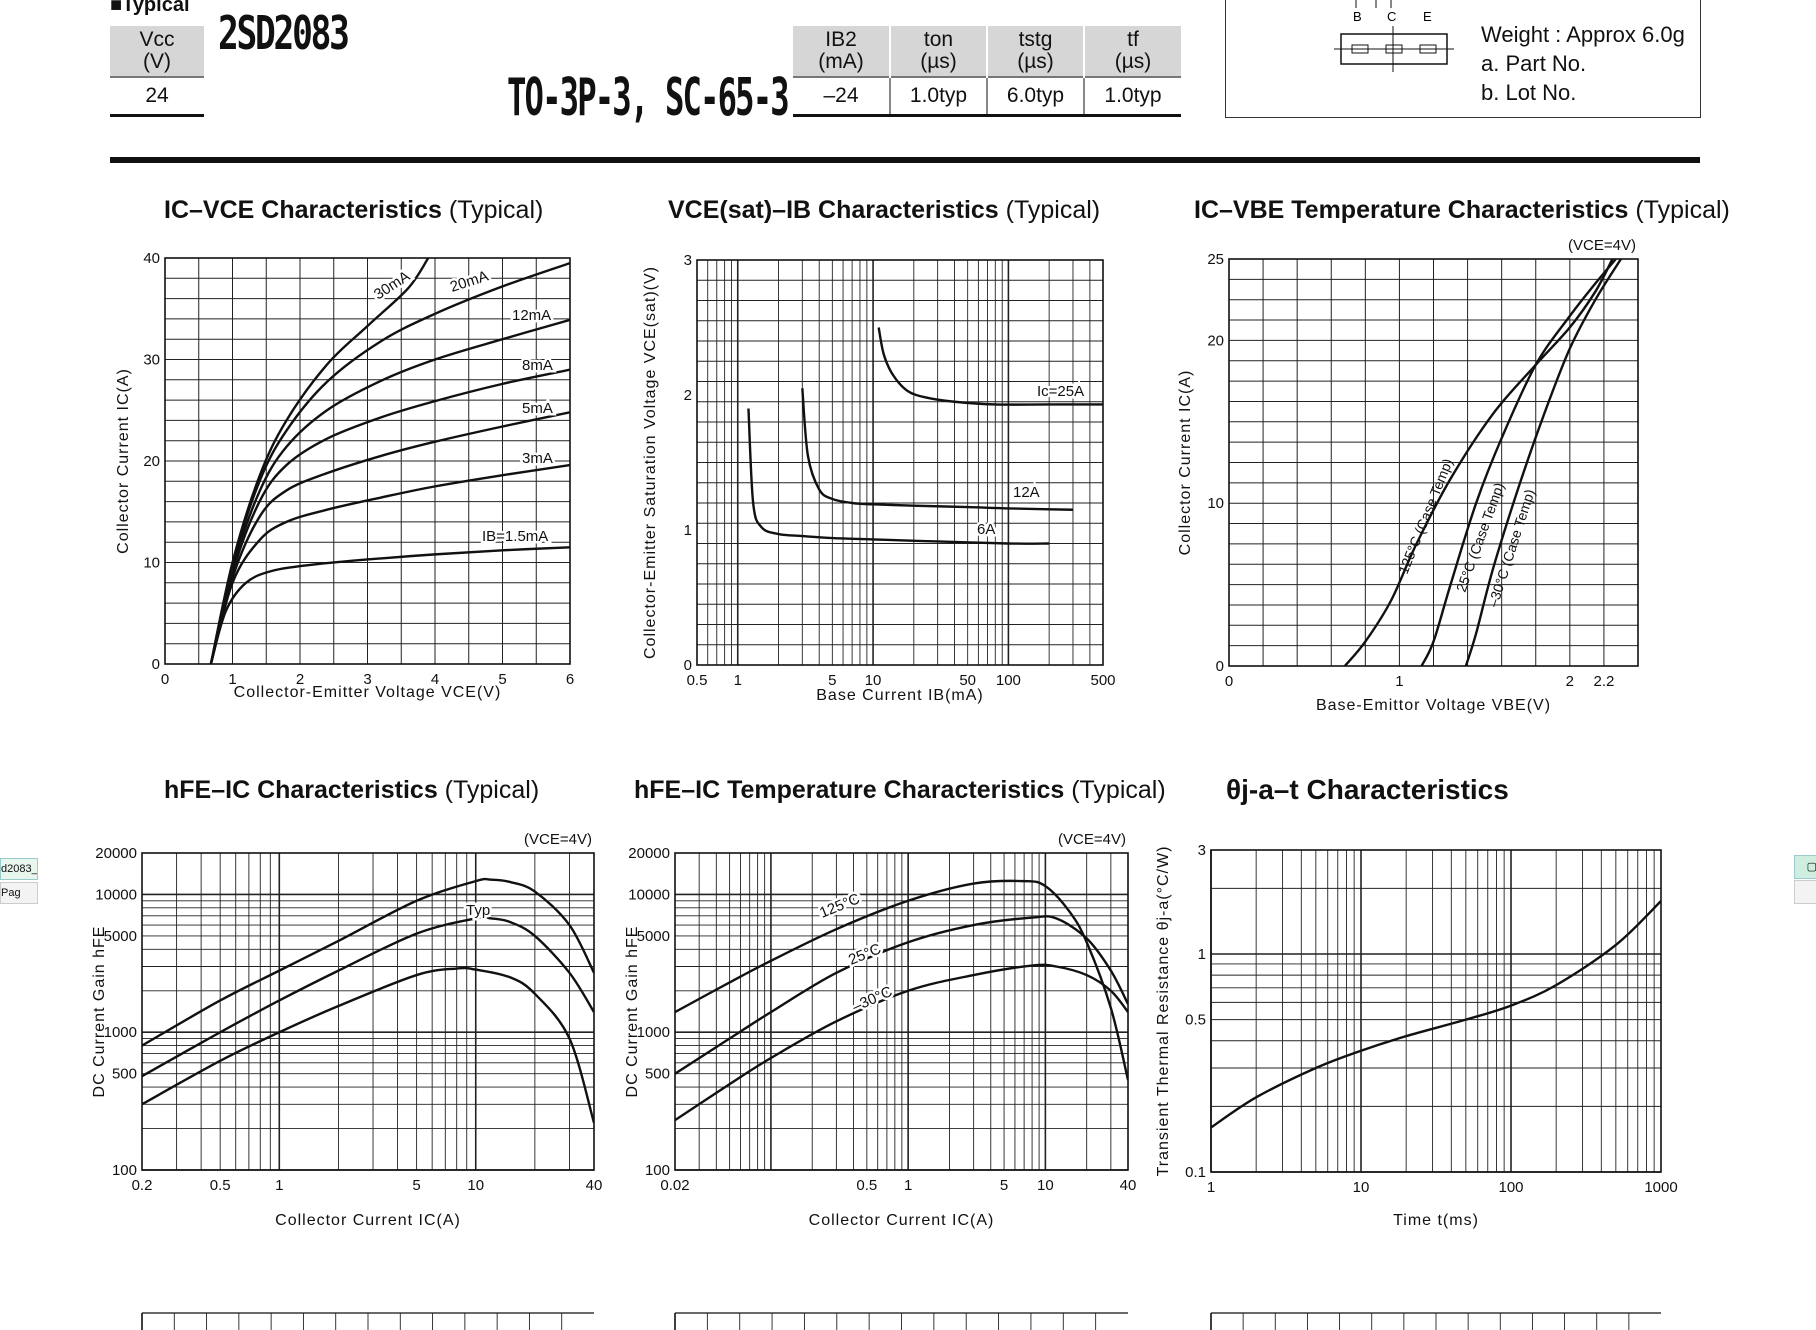 The height and width of the screenshot is (1330, 1816). Describe the element at coordinates (1425, 516) in the screenshot. I see `series-label: 125°C (Case Temp)` at that location.